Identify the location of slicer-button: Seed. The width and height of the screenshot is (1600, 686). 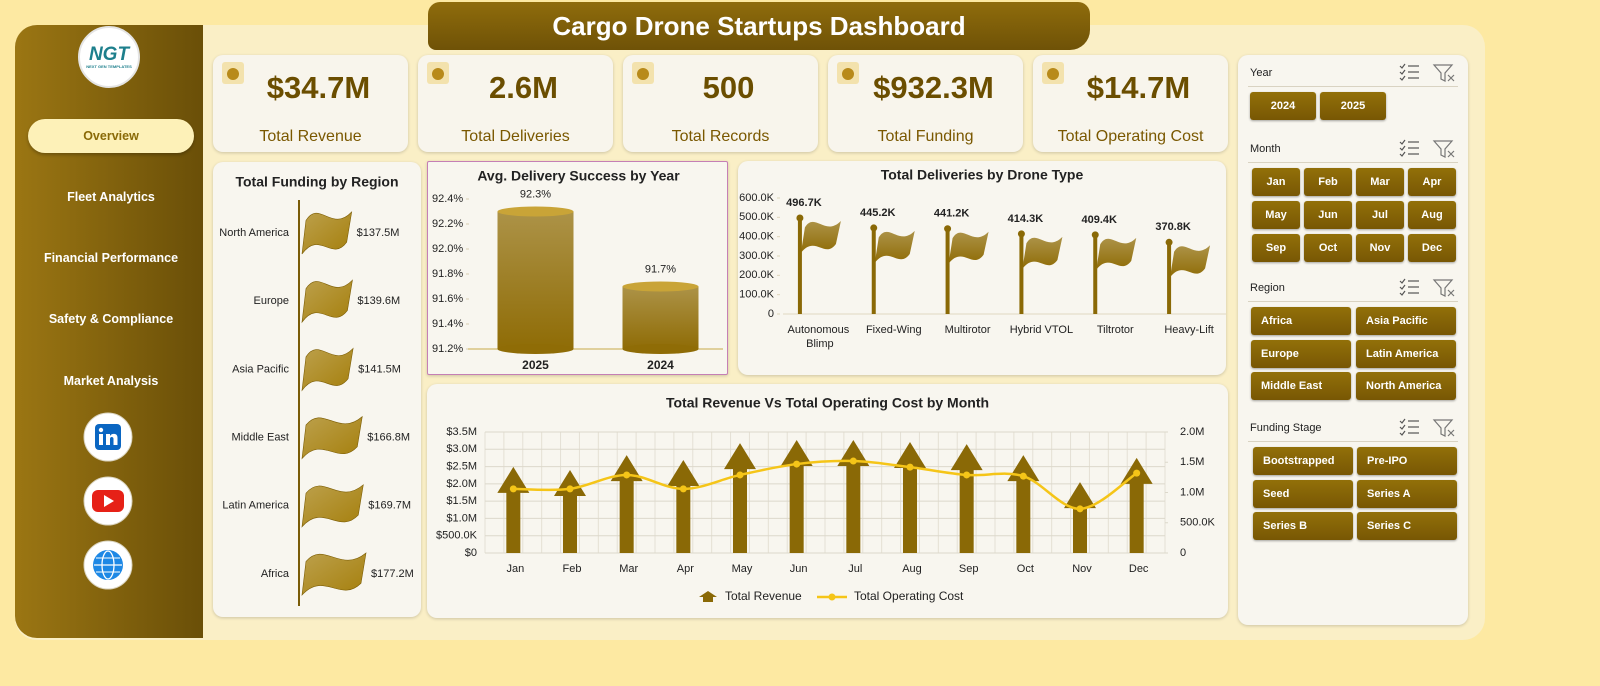
(1303, 493).